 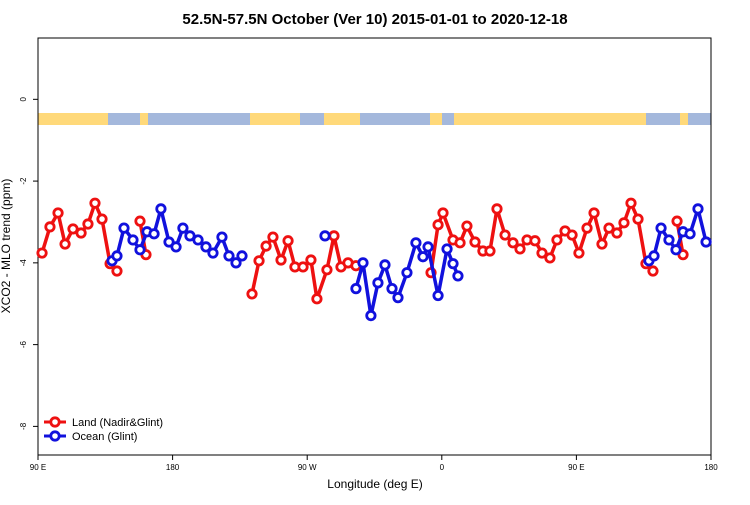 What do you see at coordinates (104, 437) in the screenshot?
I see `legend-label: Ocean (Glint)` at bounding box center [104, 437].